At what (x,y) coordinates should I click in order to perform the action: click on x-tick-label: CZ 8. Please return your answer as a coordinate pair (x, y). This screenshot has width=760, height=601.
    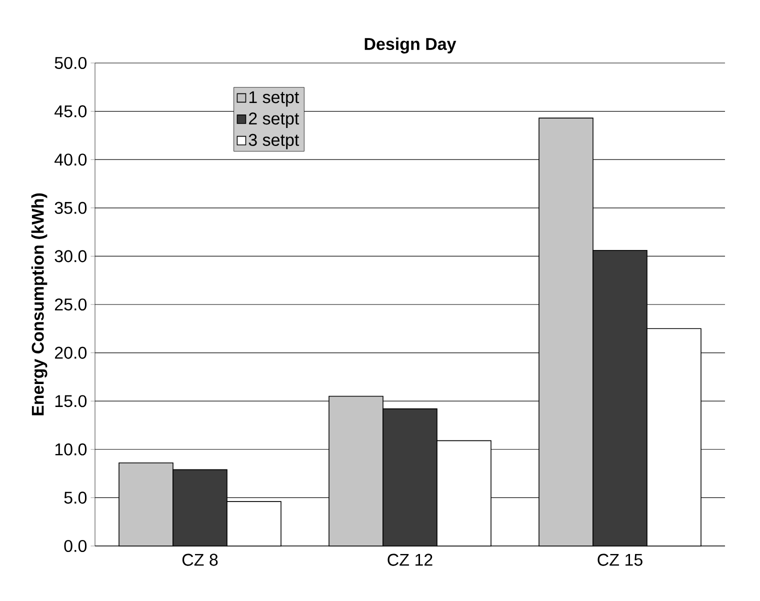
    Looking at the image, I should click on (200, 560).